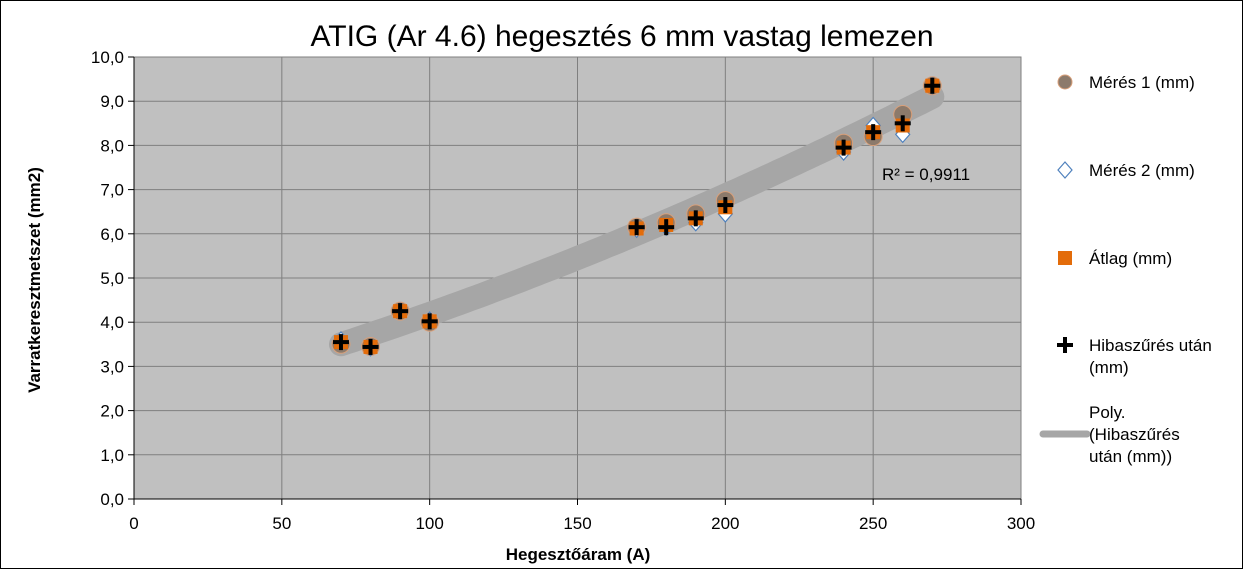 This screenshot has width=1245, height=571. I want to click on y-tick-label: 9,0, so click(112, 101).